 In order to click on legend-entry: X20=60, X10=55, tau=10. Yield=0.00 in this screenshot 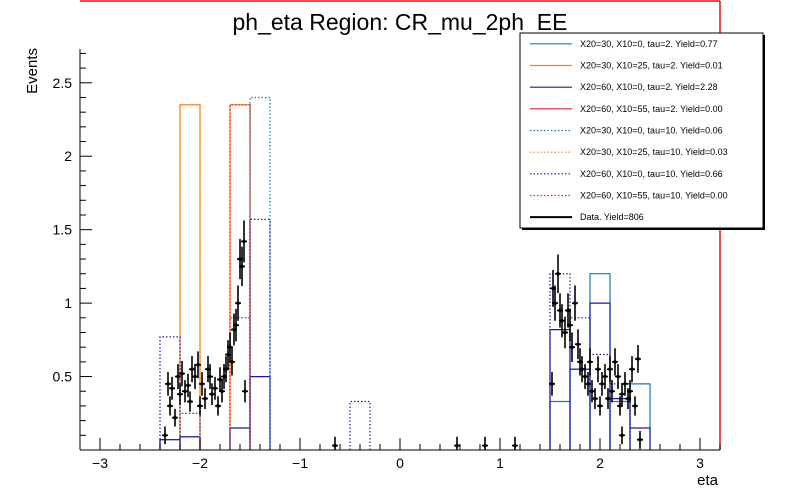, I will do `click(629, 196)`.